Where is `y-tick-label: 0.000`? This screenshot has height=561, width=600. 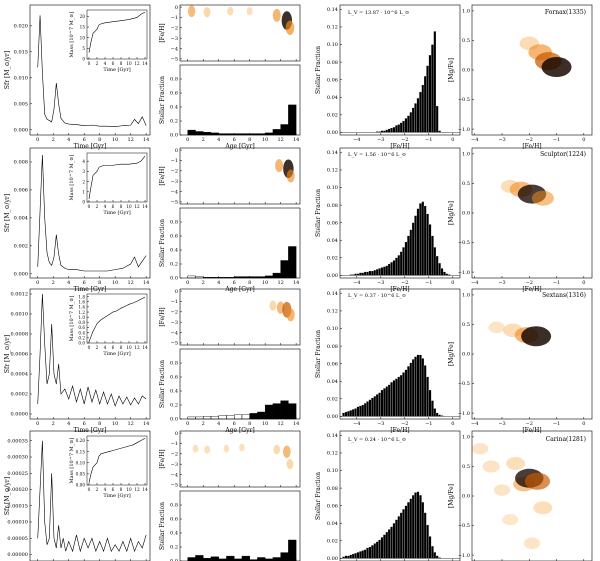
y-tick-label: 0.000 is located at coordinates (21, 131).